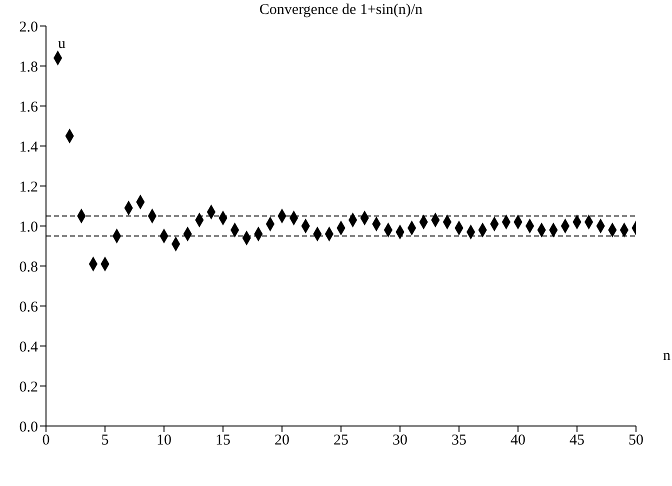 The image size is (672, 486). Describe the element at coordinates (400, 440) in the screenshot. I see `x-tick-label: 30` at that location.